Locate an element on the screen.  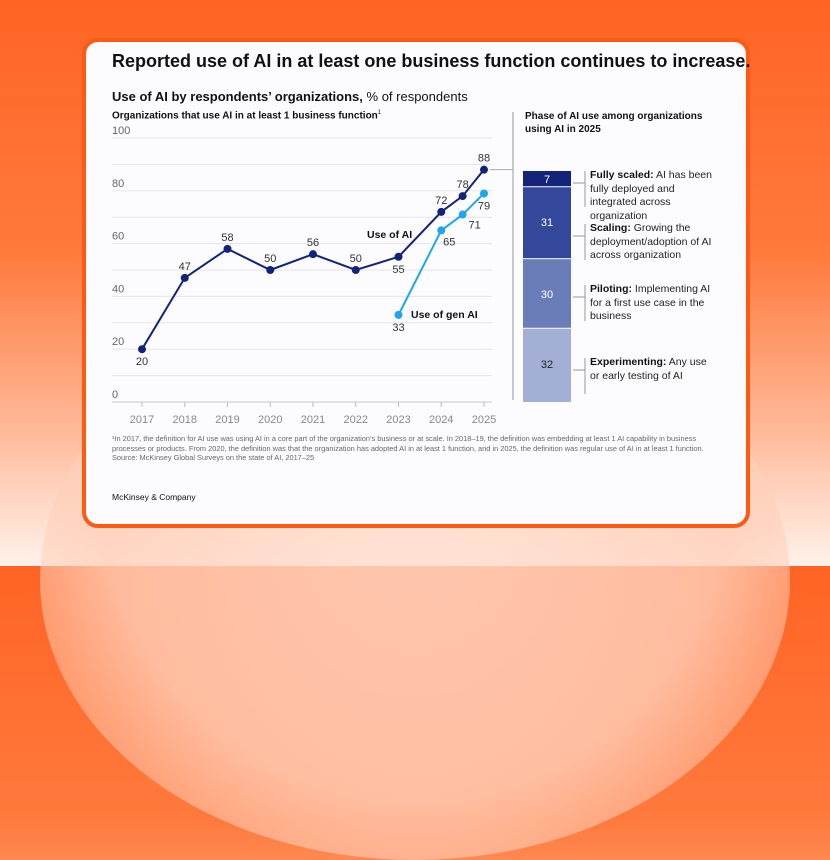
data-label: 20 is located at coordinates (142, 362).